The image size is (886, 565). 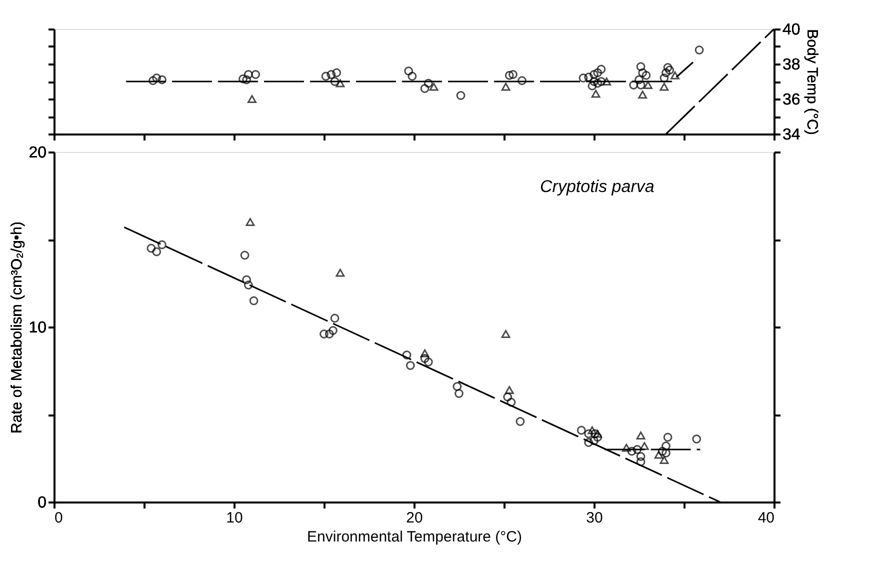 What do you see at coordinates (58, 518) in the screenshot?
I see `x-tick-label: 0` at bounding box center [58, 518].